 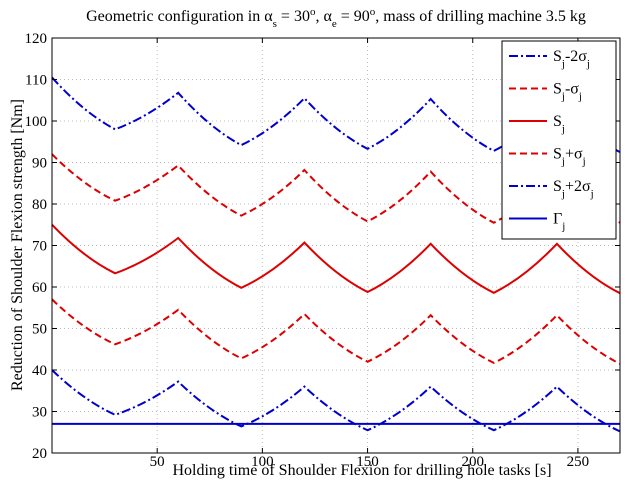 What do you see at coordinates (571, 59) in the screenshot?
I see `legend-label-1: Sj-2σj` at bounding box center [571, 59].